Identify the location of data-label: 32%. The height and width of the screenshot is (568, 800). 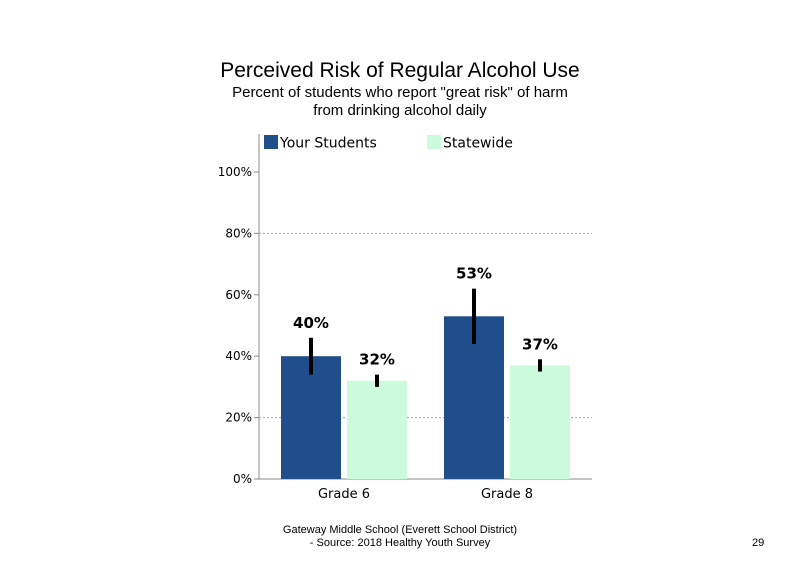
(377, 360).